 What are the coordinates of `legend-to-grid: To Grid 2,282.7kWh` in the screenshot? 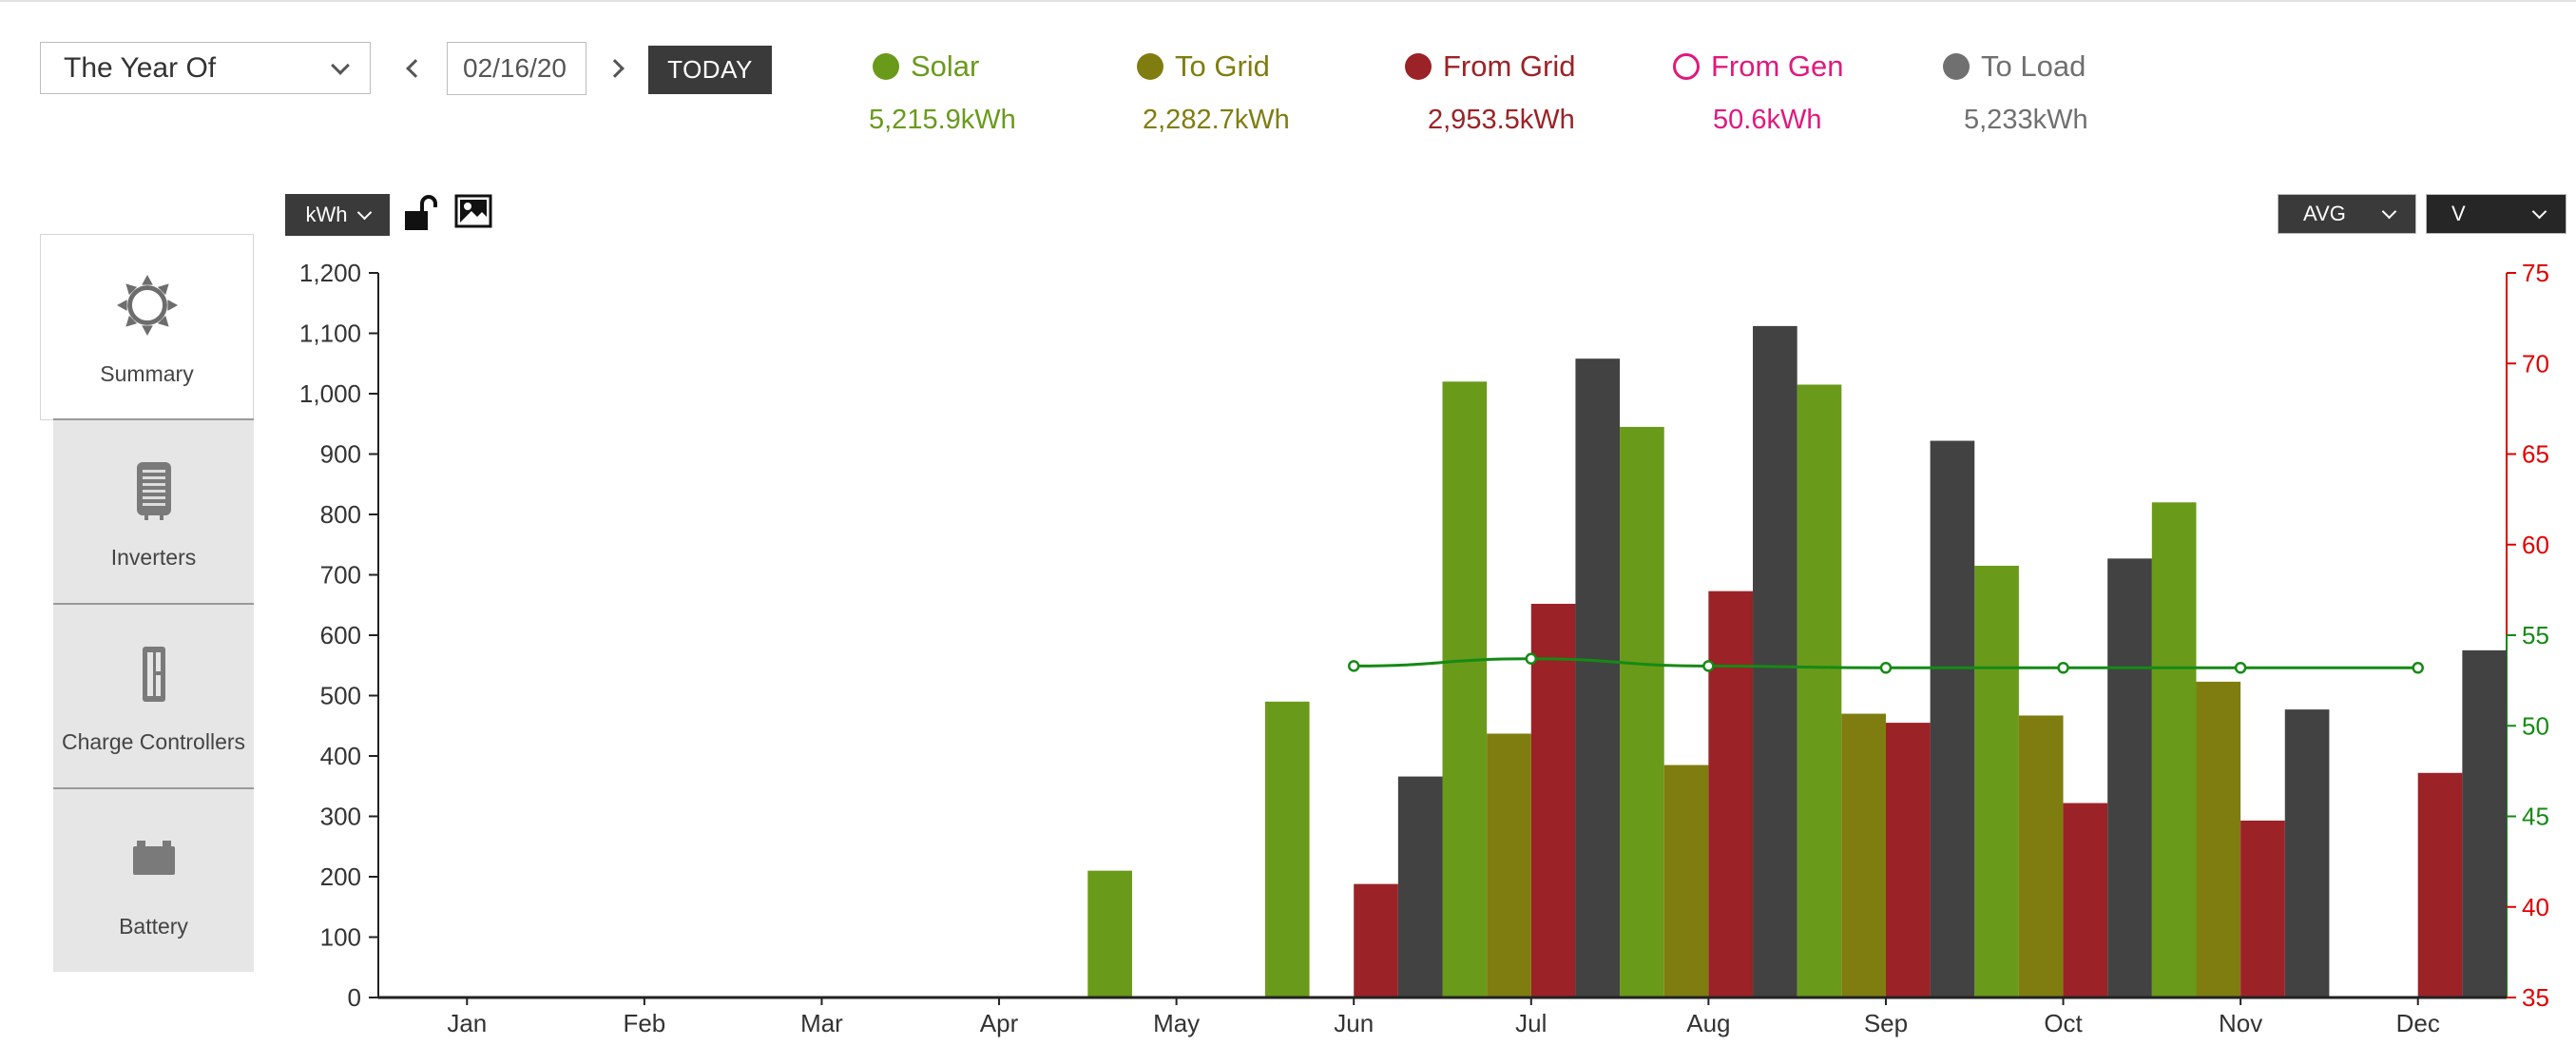 It's located at (1213, 97).